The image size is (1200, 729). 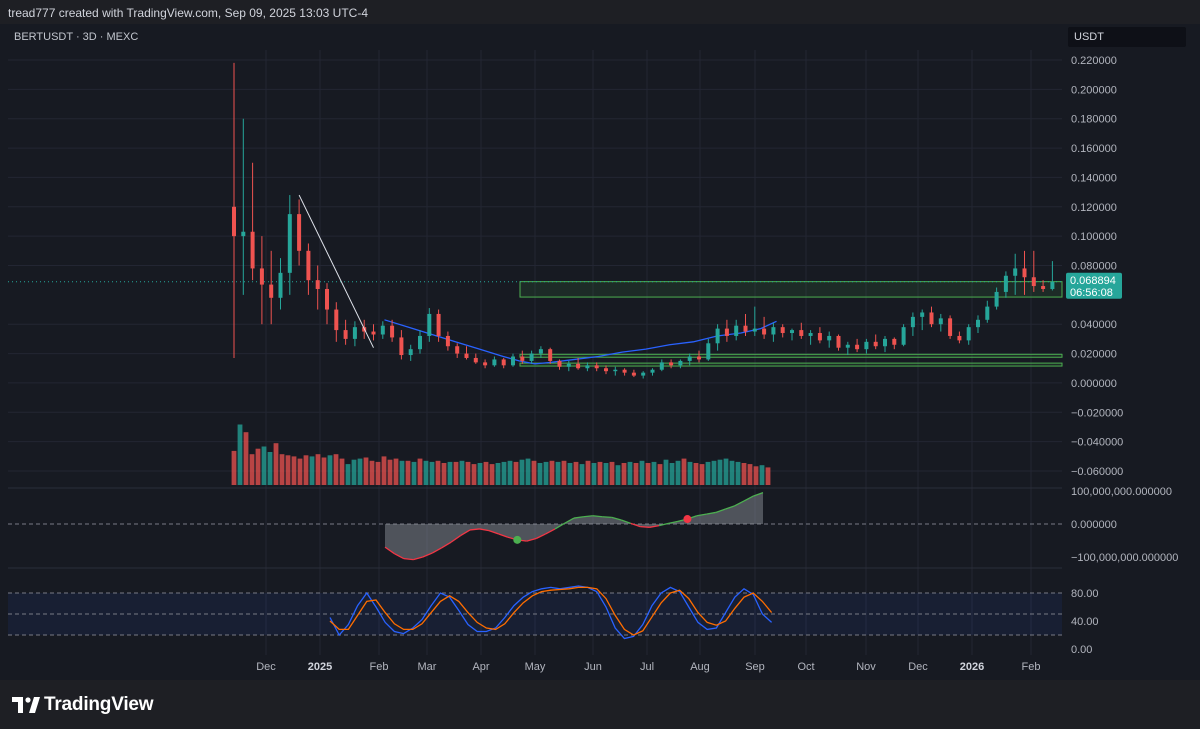 What do you see at coordinates (76, 37) in the screenshot?
I see `symbol-label: BERTUSDT · 3D · MEXC` at bounding box center [76, 37].